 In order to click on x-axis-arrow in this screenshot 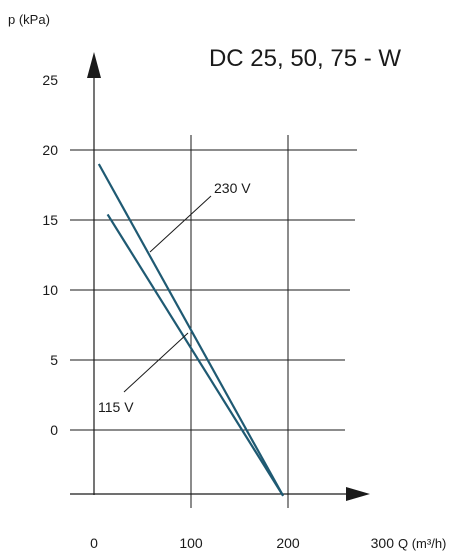, I will do `click(358, 494)`.